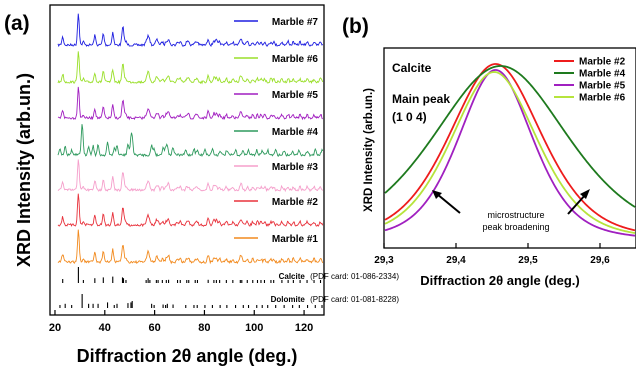 This screenshot has width=636, height=370. I want to click on broadening-arrow-right, so click(578, 202).